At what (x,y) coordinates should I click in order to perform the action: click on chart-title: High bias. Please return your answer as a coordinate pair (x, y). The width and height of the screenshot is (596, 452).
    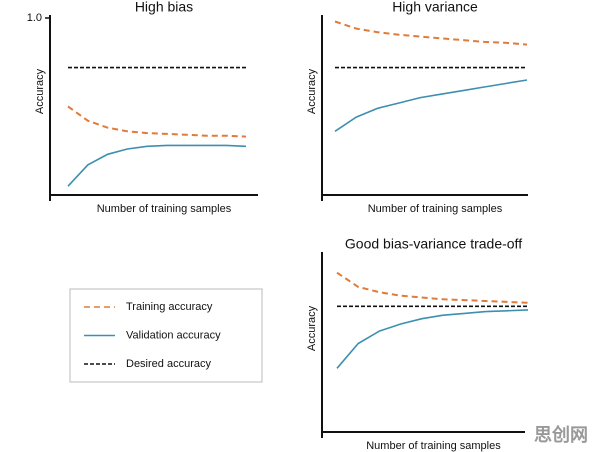
    Looking at the image, I should click on (164, 7).